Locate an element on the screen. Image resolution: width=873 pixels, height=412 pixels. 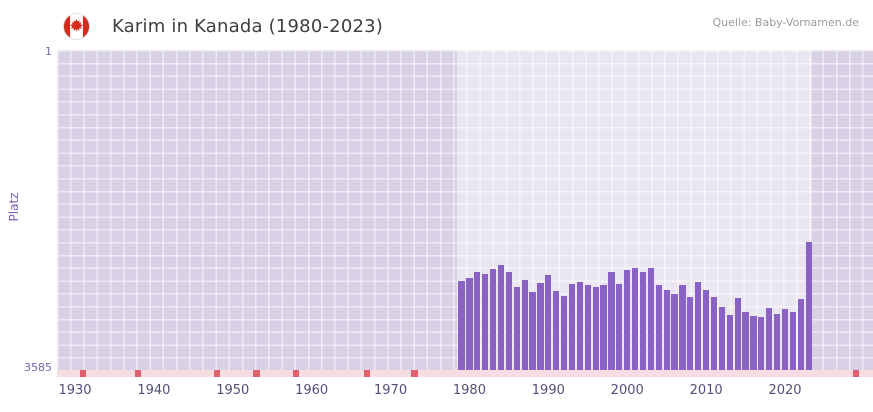
no-data-marker-1973 is located at coordinates (414, 373).